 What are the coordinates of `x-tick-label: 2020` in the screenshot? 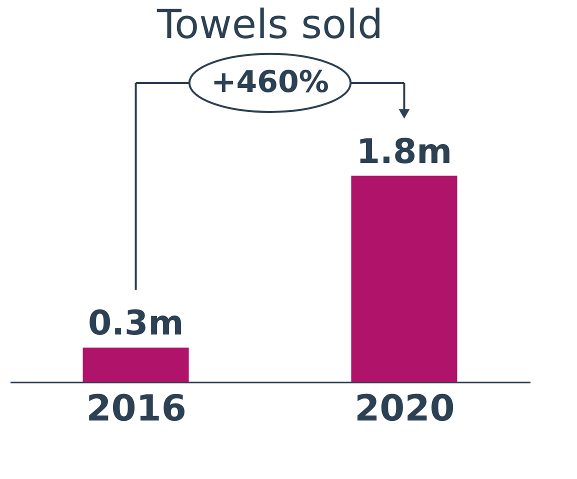 It's located at (404, 409).